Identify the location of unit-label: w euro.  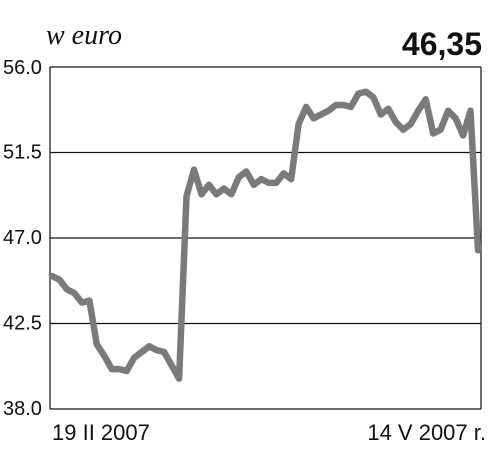
(84, 35).